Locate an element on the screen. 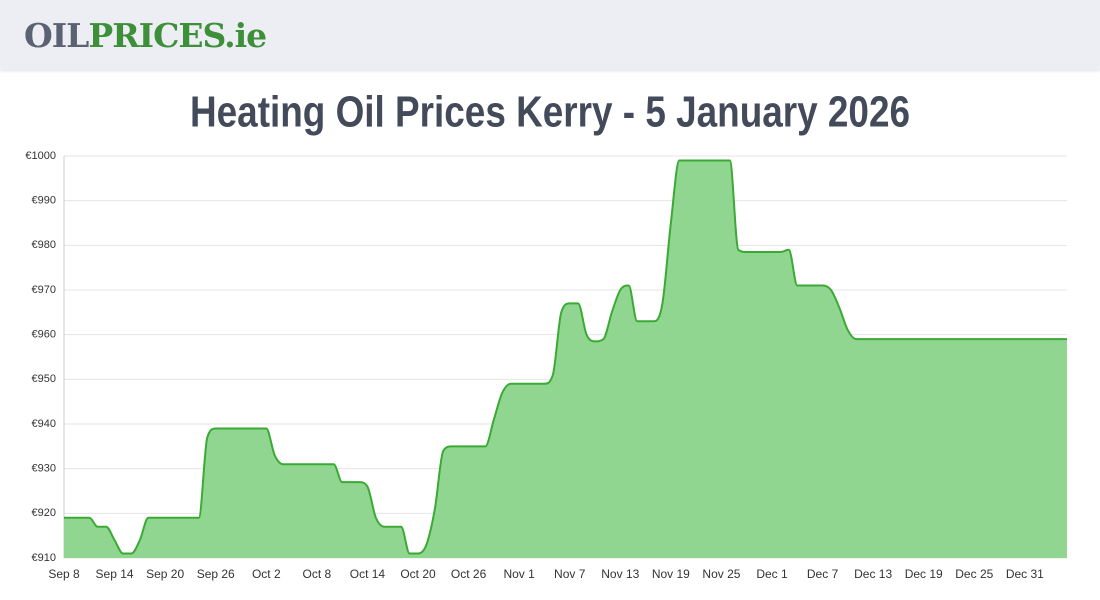 This screenshot has width=1100, height=600. x-tick-label: Nov 13 is located at coordinates (620, 574).